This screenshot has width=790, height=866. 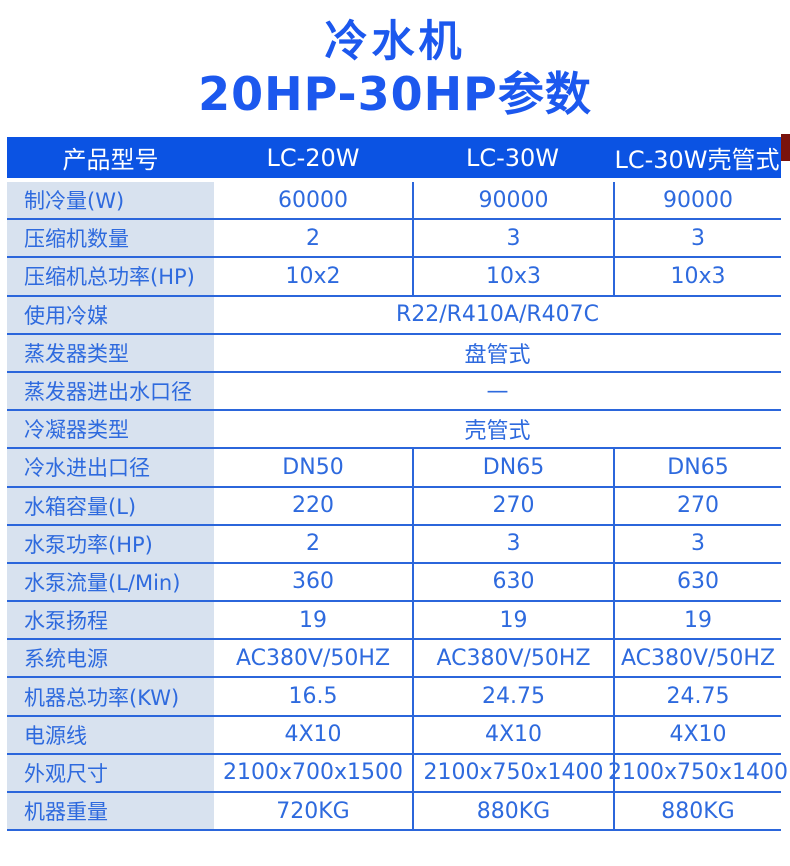 What do you see at coordinates (512, 157) in the screenshot?
I see `header-model-lc30w: LC-30W` at bounding box center [512, 157].